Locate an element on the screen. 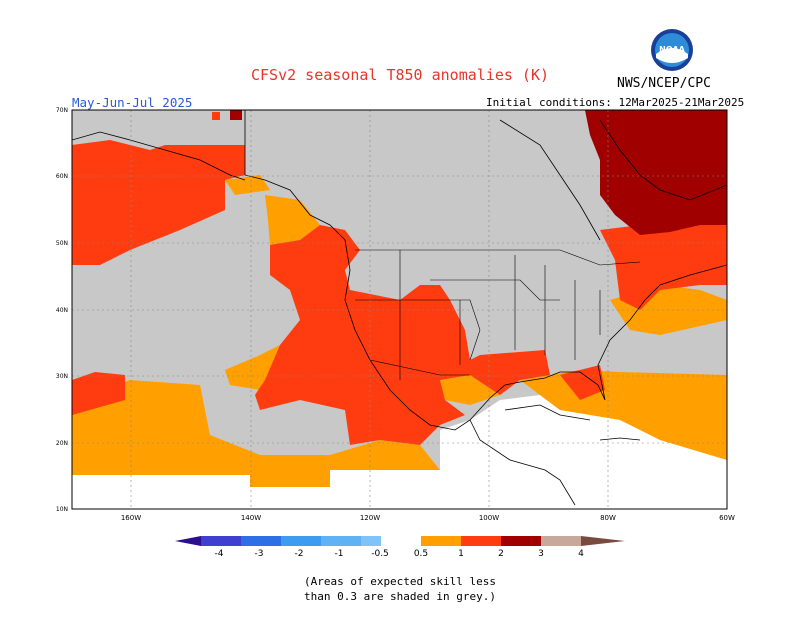 This screenshot has width=800, height=618. red-western-north-america is located at coordinates (402, 335).